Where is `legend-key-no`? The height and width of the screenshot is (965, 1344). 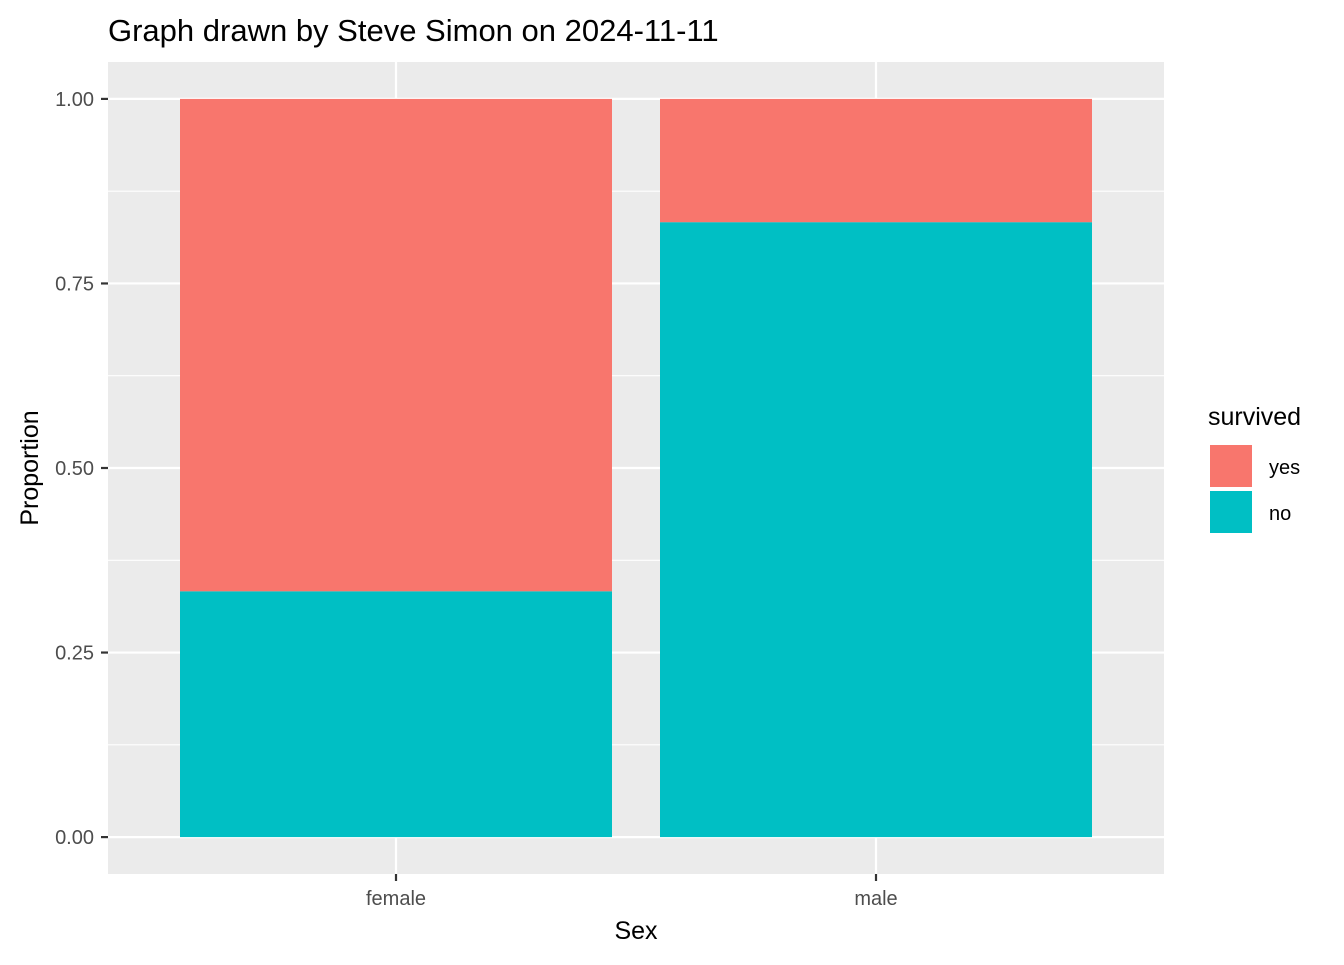
legend-key-no is located at coordinates (1231, 512).